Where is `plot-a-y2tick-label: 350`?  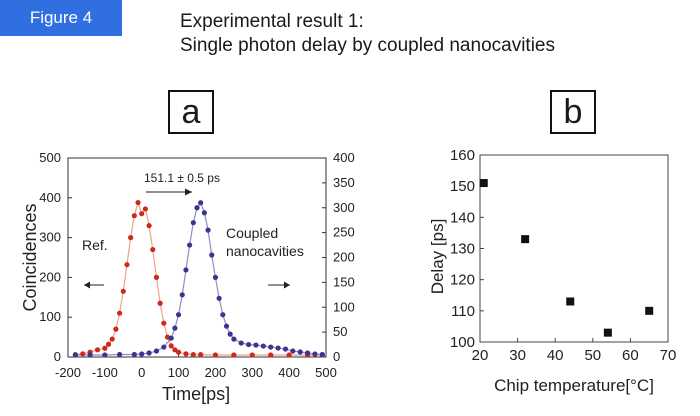 plot-a-y2tick-label: 350 is located at coordinates (344, 182).